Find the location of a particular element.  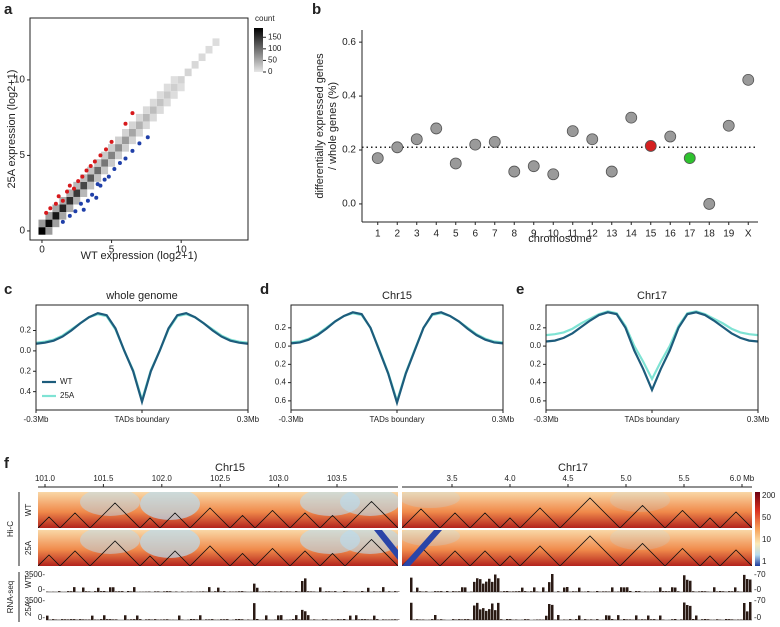

x-tick-label: 4 is located at coordinates (436, 234).